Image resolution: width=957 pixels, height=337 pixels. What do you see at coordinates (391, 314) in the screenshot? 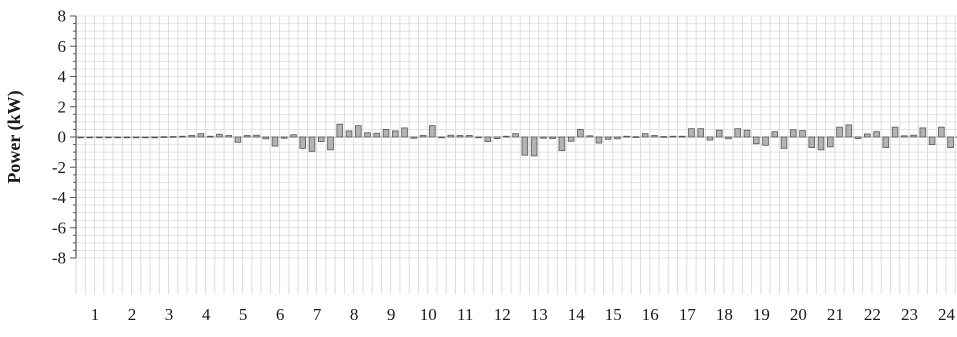
I see `x-tick-label: 9` at bounding box center [391, 314].